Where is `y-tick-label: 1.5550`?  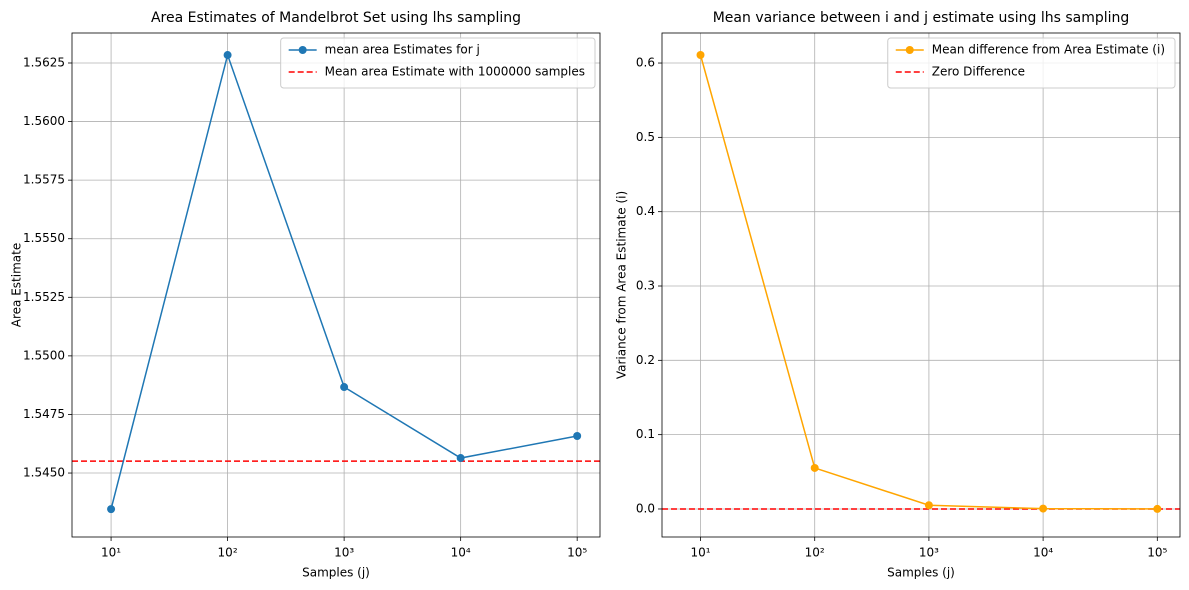 y-tick-label: 1.5550 is located at coordinates (44, 238).